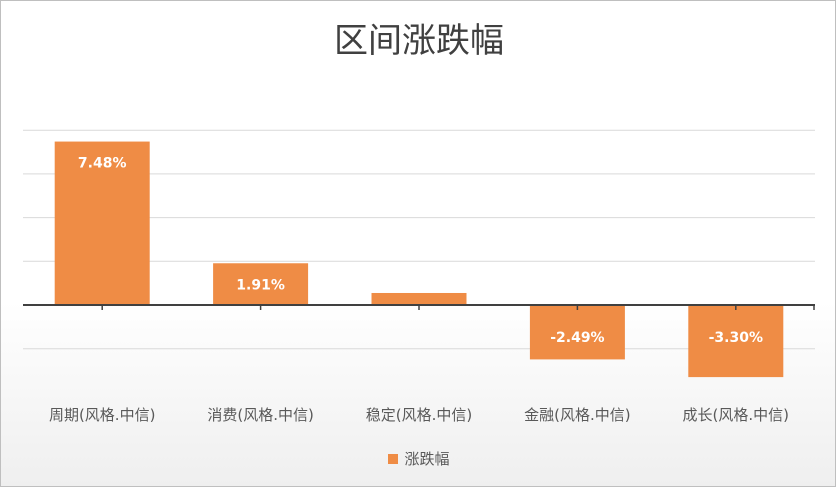 This screenshot has width=836, height=488. What do you see at coordinates (577, 415) in the screenshot?
I see `category-label: 金融(风格.中信)` at bounding box center [577, 415].